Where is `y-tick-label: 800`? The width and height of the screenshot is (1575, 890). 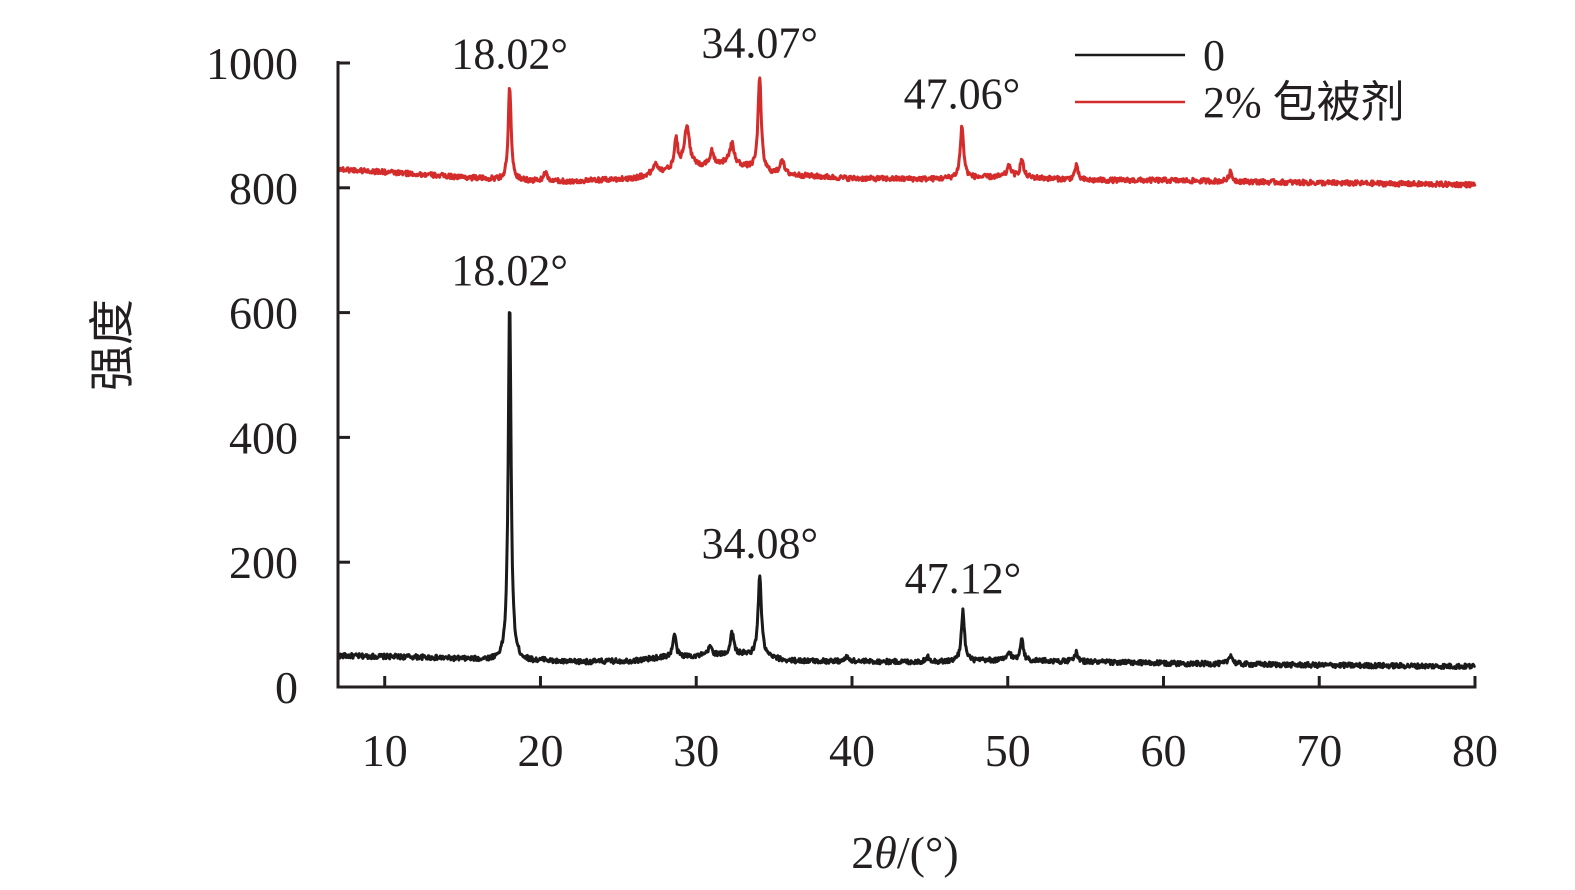 y-tick-label: 800 is located at coordinates (263, 188).